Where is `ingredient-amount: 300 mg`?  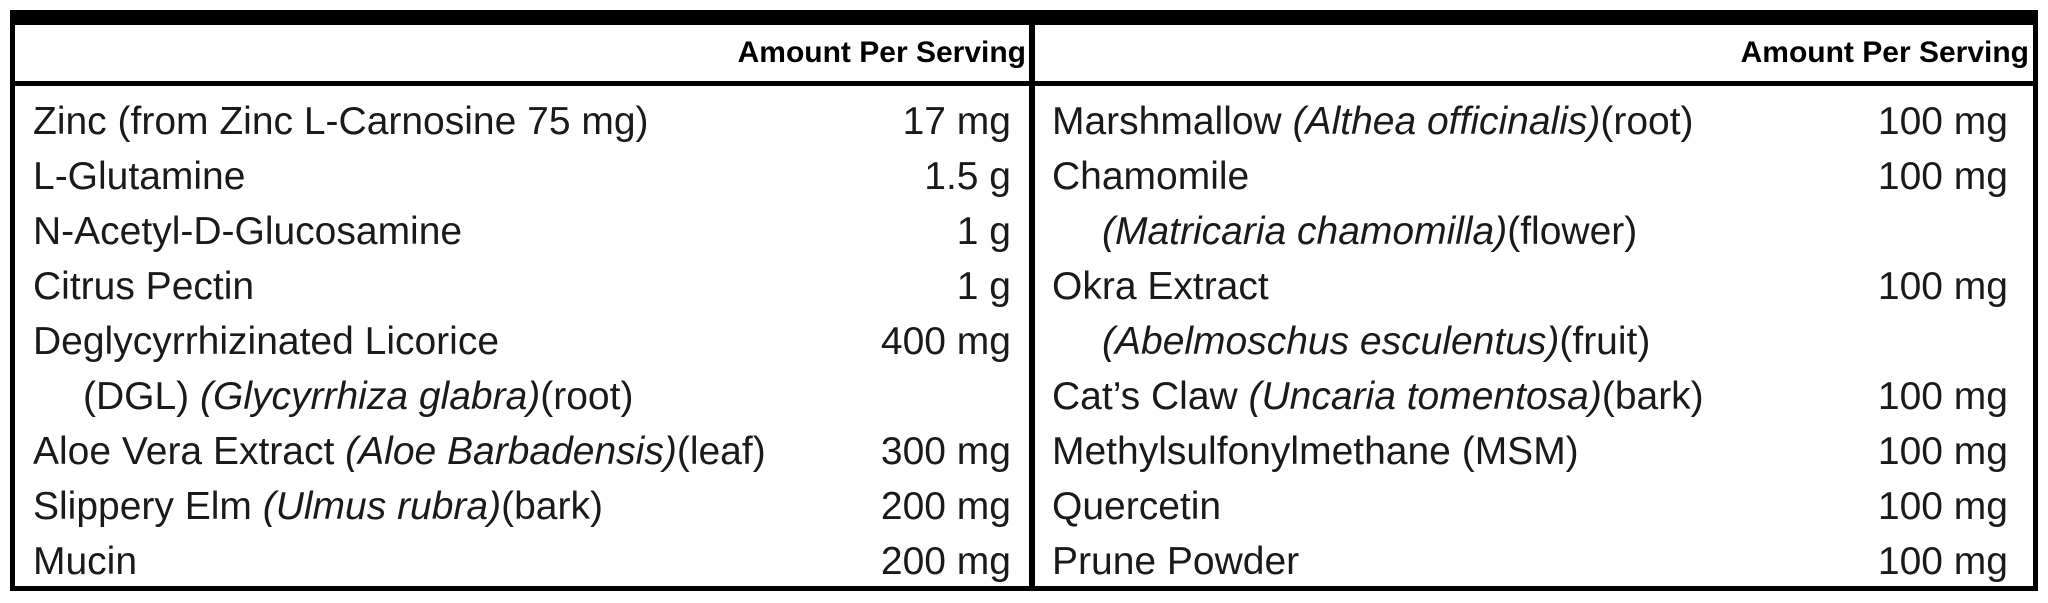
ingredient-amount: 300 mg is located at coordinates (945, 451).